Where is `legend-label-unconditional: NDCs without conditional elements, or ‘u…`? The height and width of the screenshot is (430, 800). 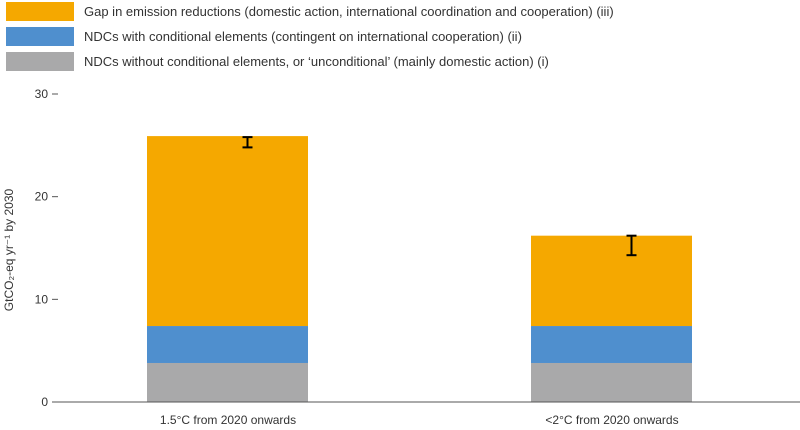
legend-label-unconditional: NDCs without conditional elements, or ‘u… is located at coordinates (316, 61).